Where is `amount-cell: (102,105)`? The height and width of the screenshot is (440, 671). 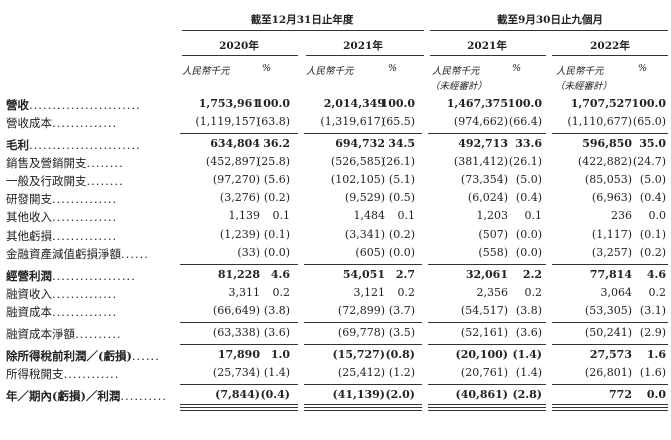 amount-cell: (102,105) is located at coordinates (357, 179).